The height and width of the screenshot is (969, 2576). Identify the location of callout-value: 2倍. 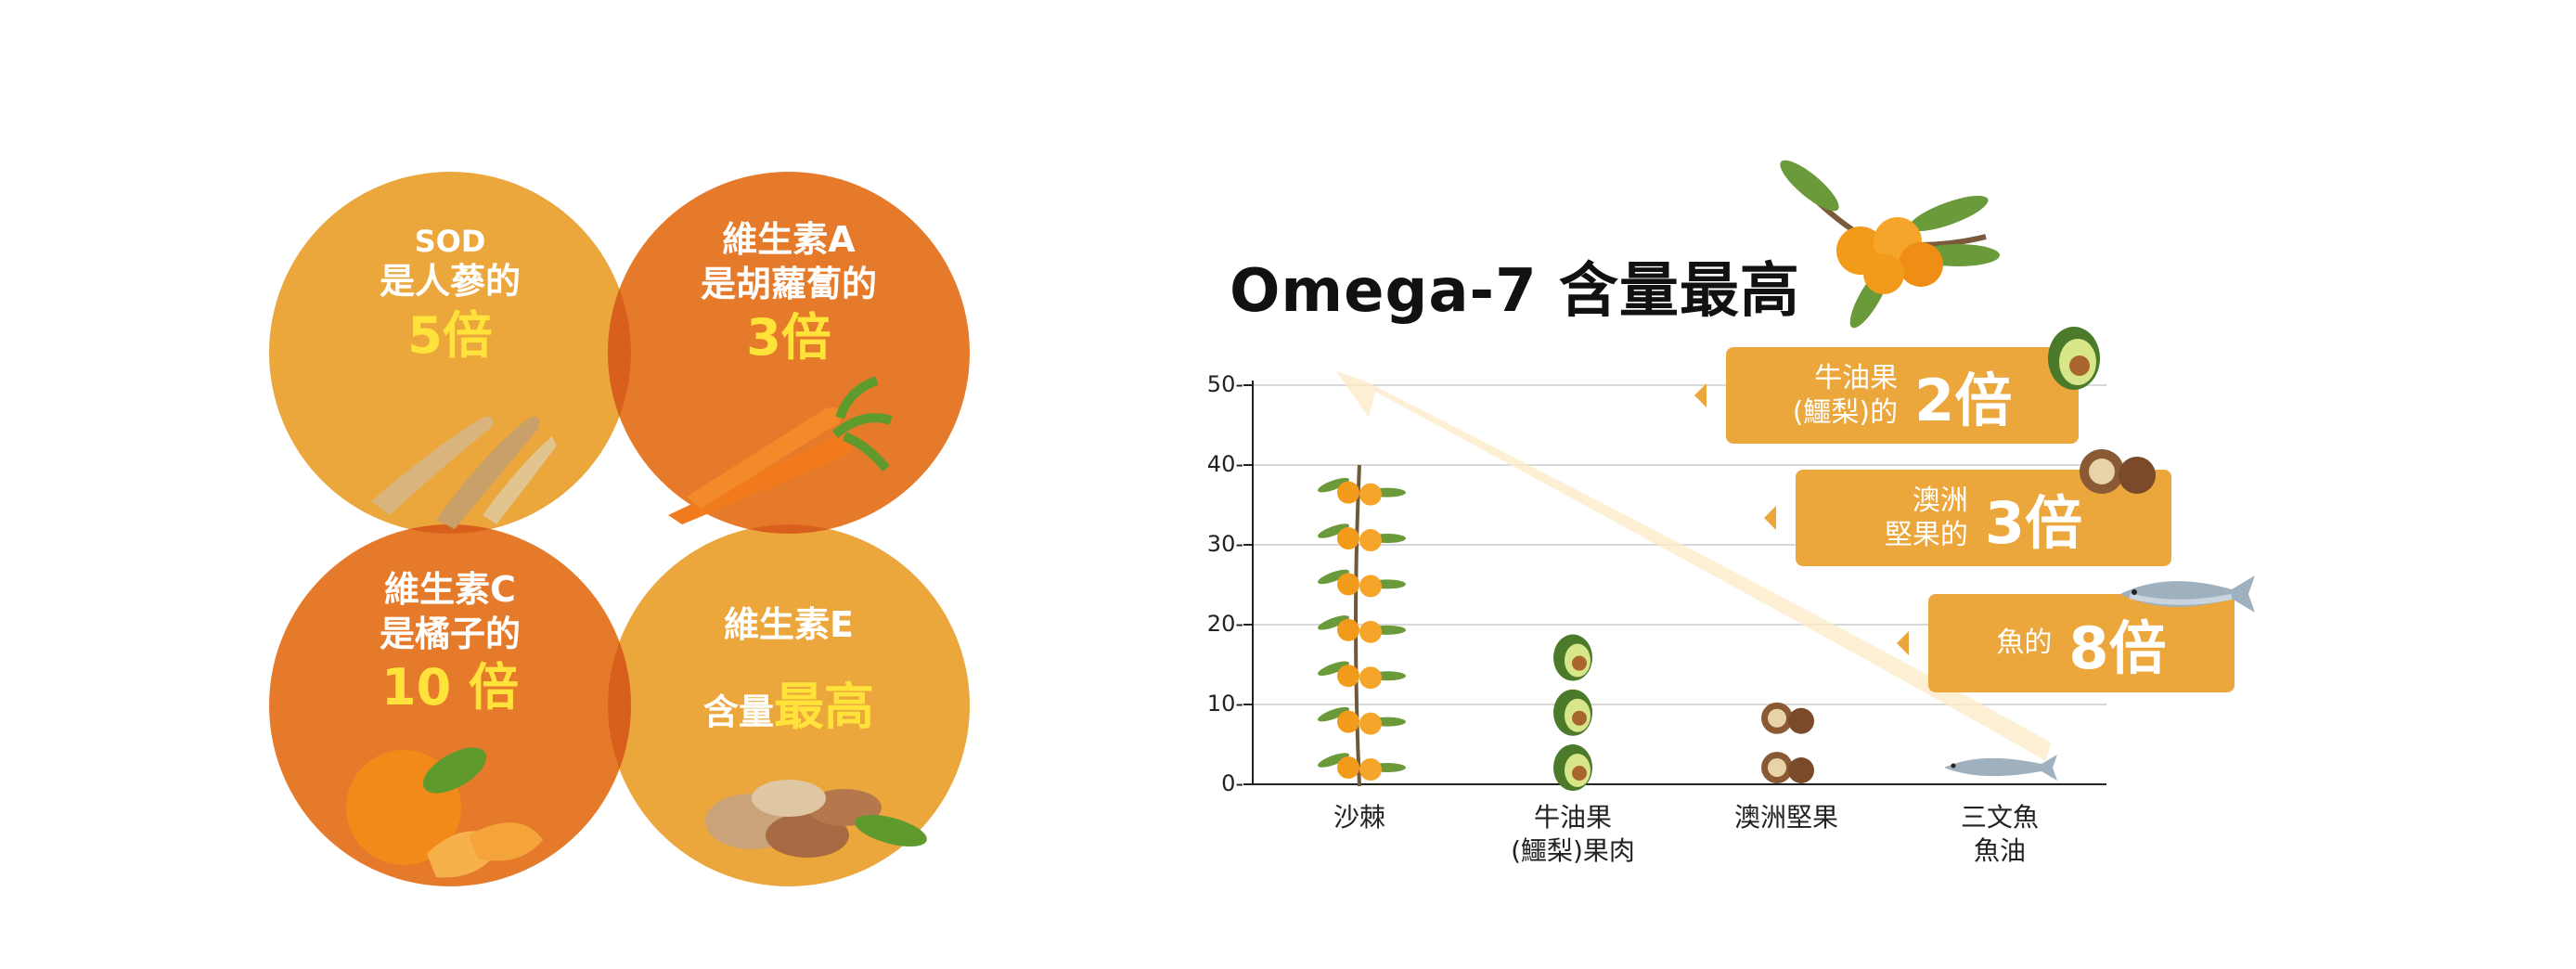
(1963, 400).